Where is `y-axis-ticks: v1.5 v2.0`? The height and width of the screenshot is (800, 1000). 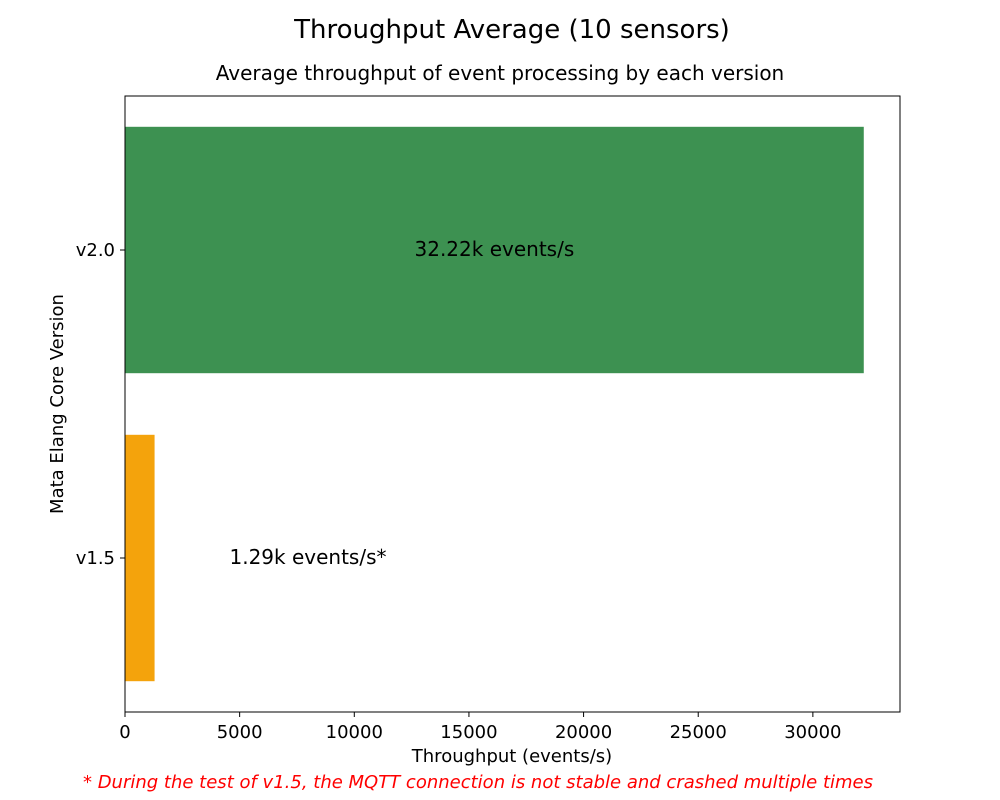
y-axis-ticks: v1.5 v2.0 is located at coordinates (100, 404).